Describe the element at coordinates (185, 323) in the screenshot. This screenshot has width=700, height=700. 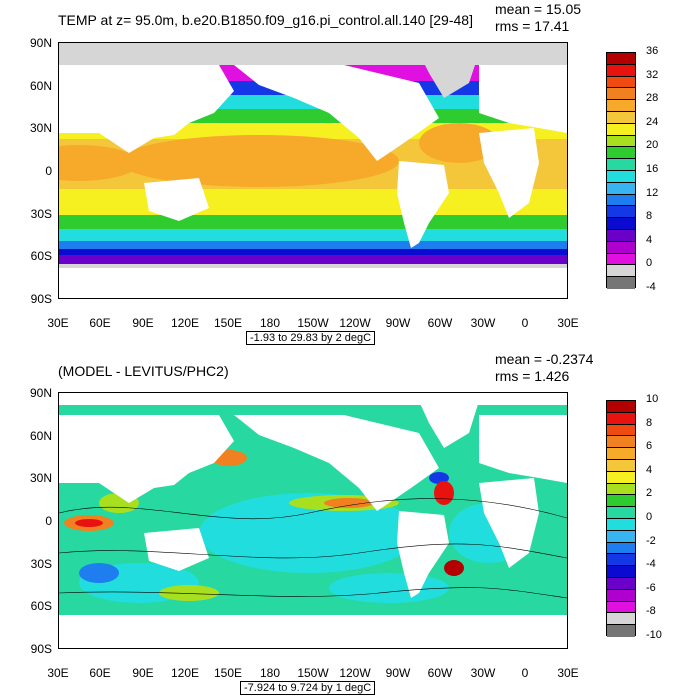
I see `top-xlabel: 120E` at that location.